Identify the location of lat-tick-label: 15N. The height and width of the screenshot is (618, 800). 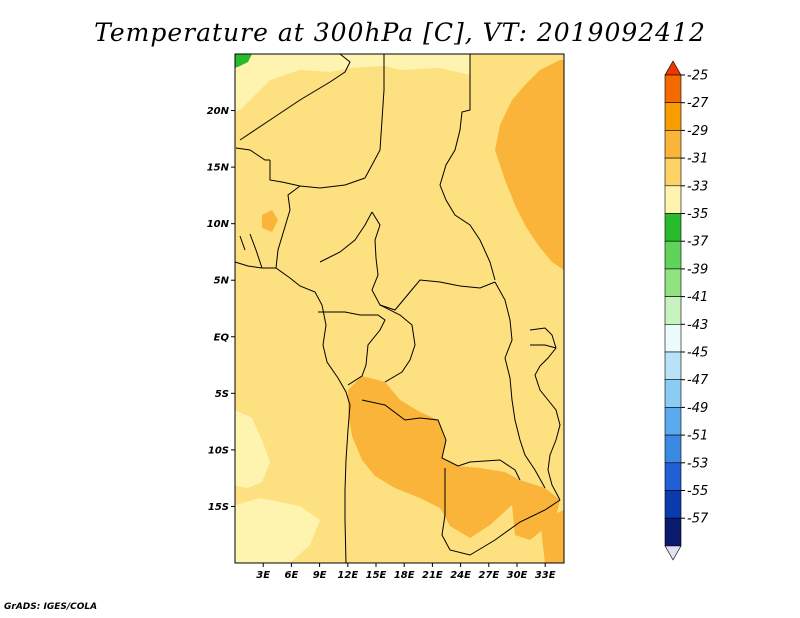
(218, 168).